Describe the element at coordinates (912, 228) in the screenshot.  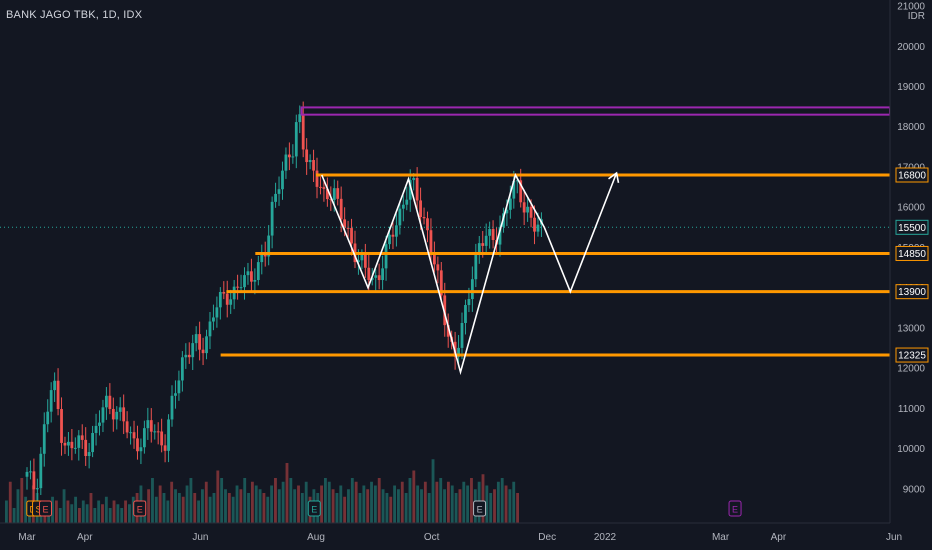
I see `last-price-tag-label: 15500` at that location.